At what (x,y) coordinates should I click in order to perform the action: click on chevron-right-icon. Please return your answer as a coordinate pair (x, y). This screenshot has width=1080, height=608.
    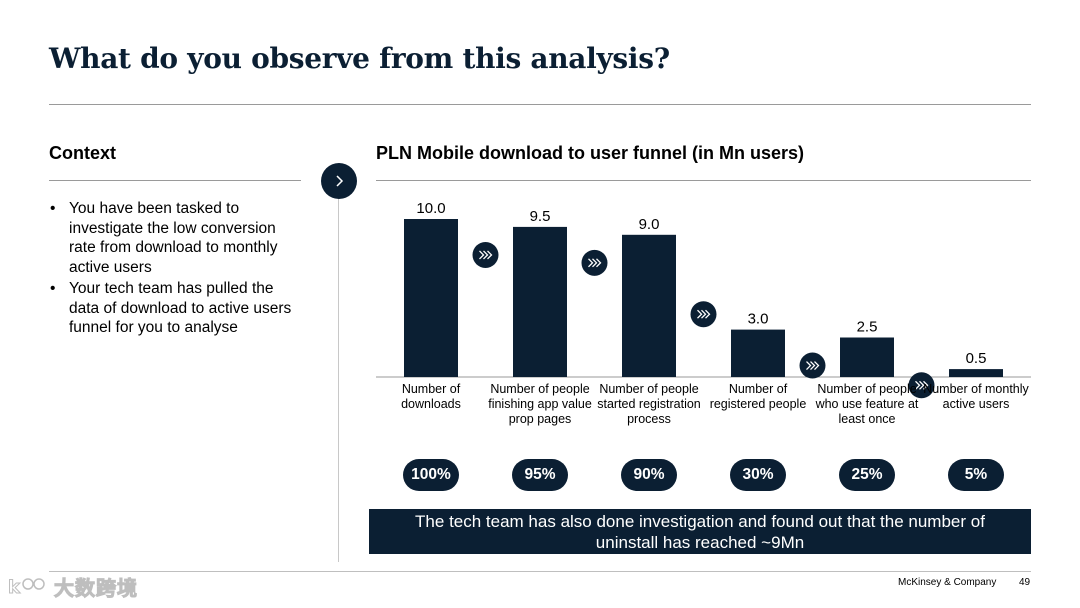
    Looking at the image, I should click on (340, 181).